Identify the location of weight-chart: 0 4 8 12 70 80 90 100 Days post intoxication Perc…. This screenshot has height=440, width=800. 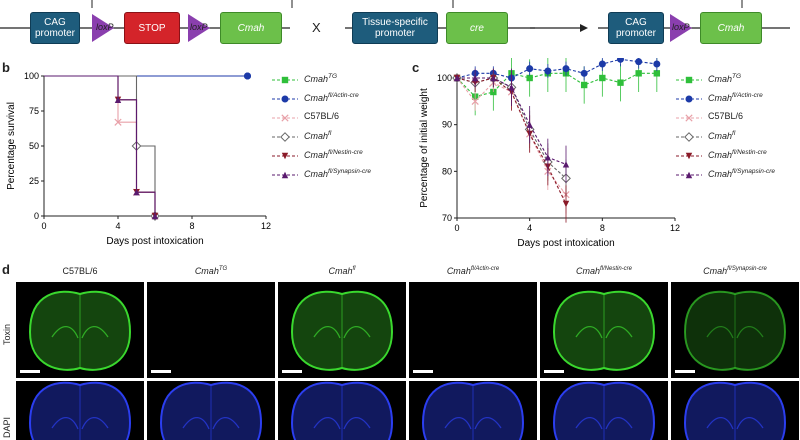
(549, 153).